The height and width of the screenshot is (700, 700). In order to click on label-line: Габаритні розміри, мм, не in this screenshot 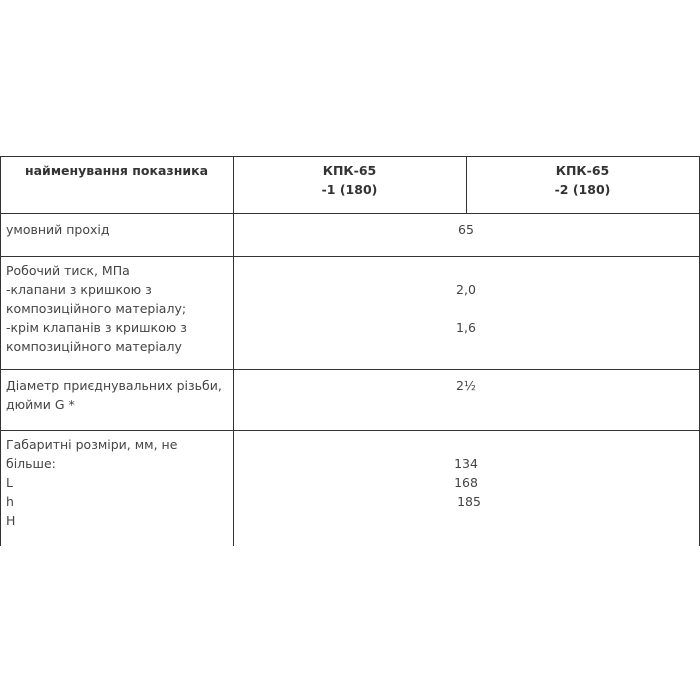, I will do `click(92, 444)`.